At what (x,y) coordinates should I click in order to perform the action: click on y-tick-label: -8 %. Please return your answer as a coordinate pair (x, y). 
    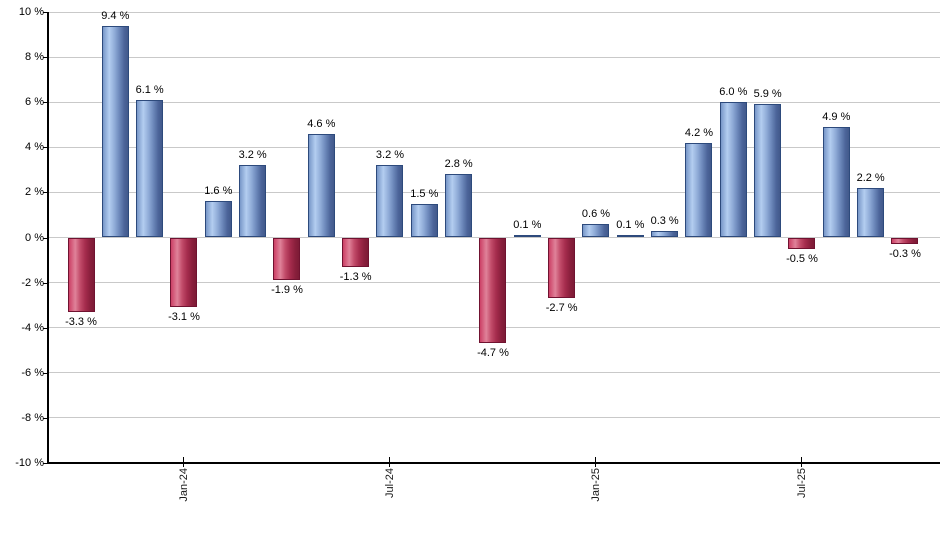
    Looking at the image, I should click on (32, 417).